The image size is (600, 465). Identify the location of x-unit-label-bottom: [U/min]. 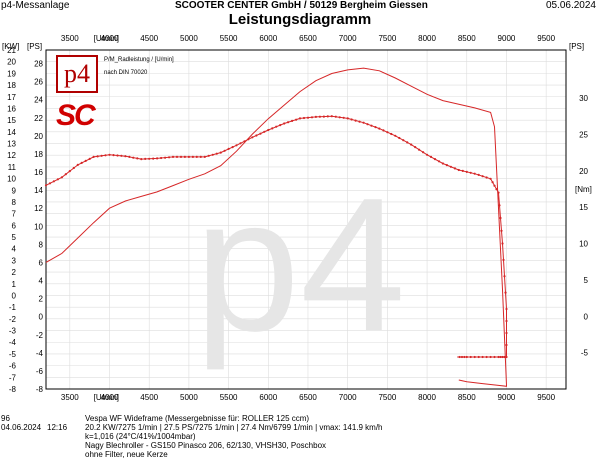
(106, 397).